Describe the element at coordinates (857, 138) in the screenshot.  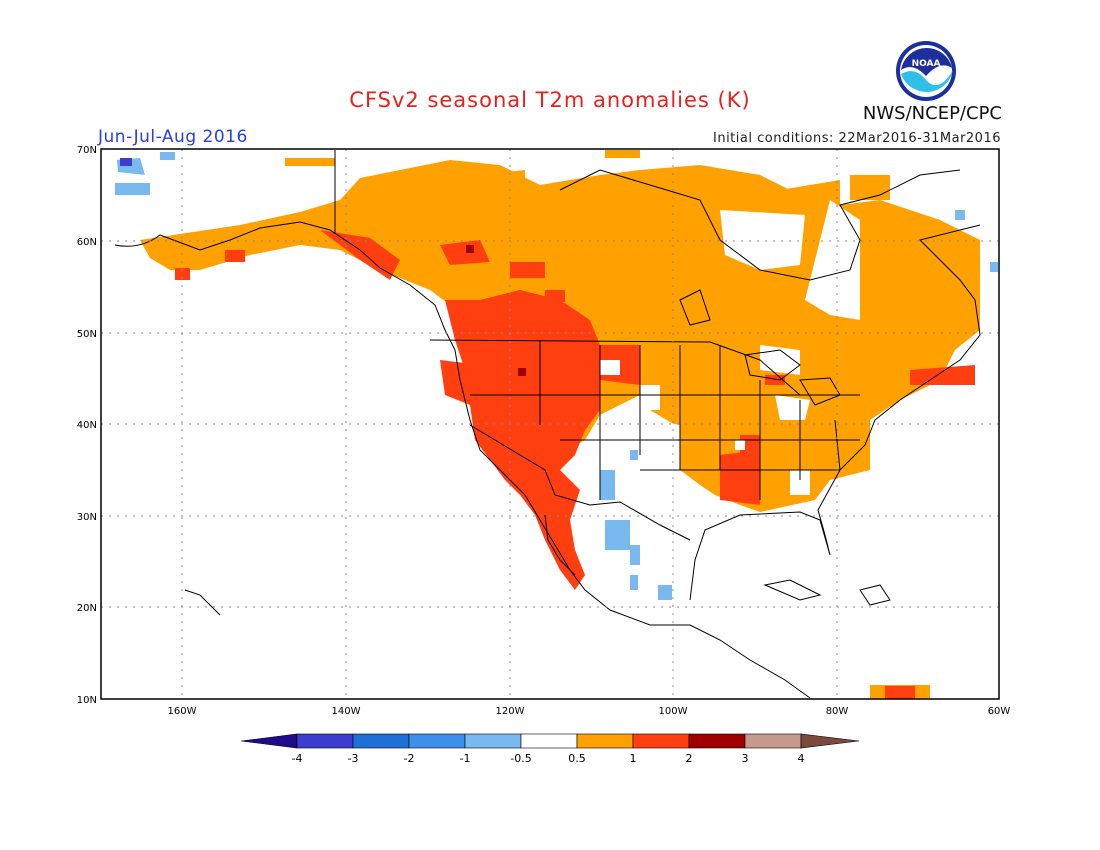
I see `initial-conditions: Initial conditions: 22Mar2016-31Mar2016` at that location.